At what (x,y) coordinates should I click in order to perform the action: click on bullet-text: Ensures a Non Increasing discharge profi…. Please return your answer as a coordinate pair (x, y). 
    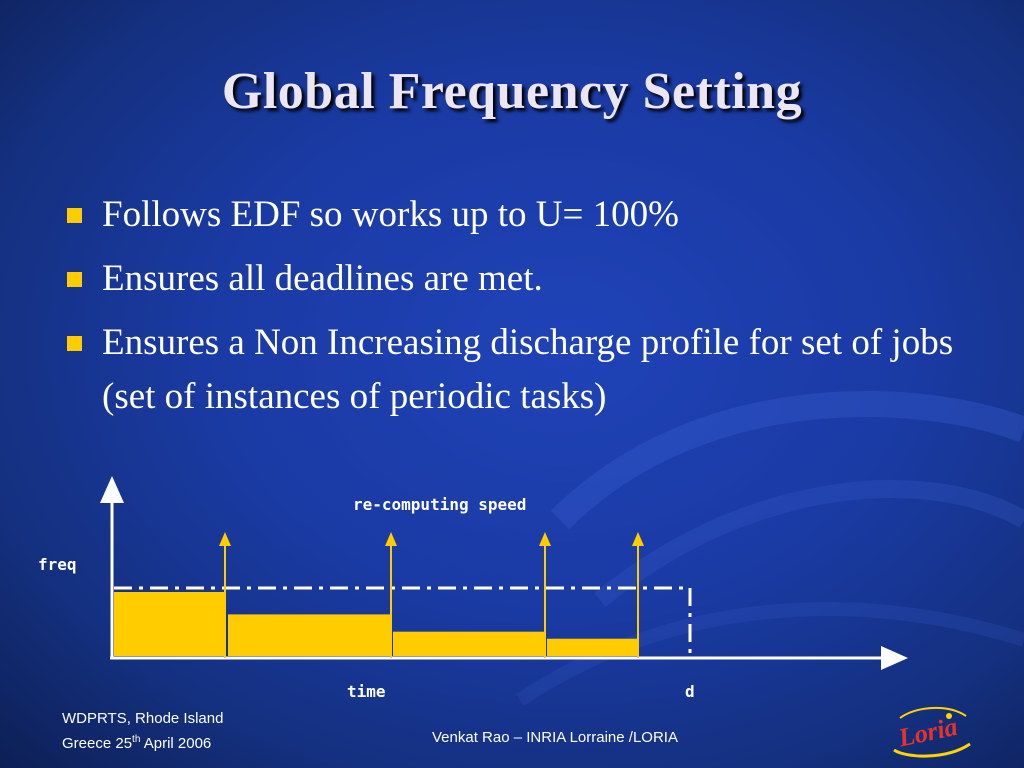
    Looking at the image, I should click on (528, 369).